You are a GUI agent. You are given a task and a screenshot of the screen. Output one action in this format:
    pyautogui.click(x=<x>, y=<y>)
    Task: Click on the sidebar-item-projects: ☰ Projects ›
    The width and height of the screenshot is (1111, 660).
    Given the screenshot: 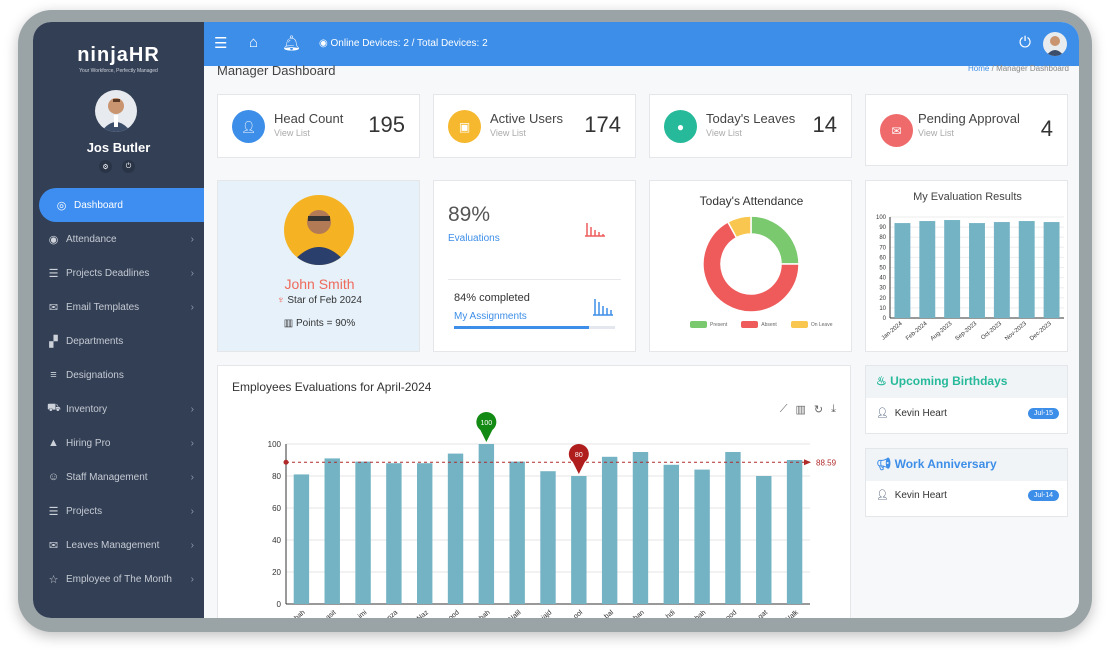 What is the action you would take?
    pyautogui.click(x=118, y=511)
    